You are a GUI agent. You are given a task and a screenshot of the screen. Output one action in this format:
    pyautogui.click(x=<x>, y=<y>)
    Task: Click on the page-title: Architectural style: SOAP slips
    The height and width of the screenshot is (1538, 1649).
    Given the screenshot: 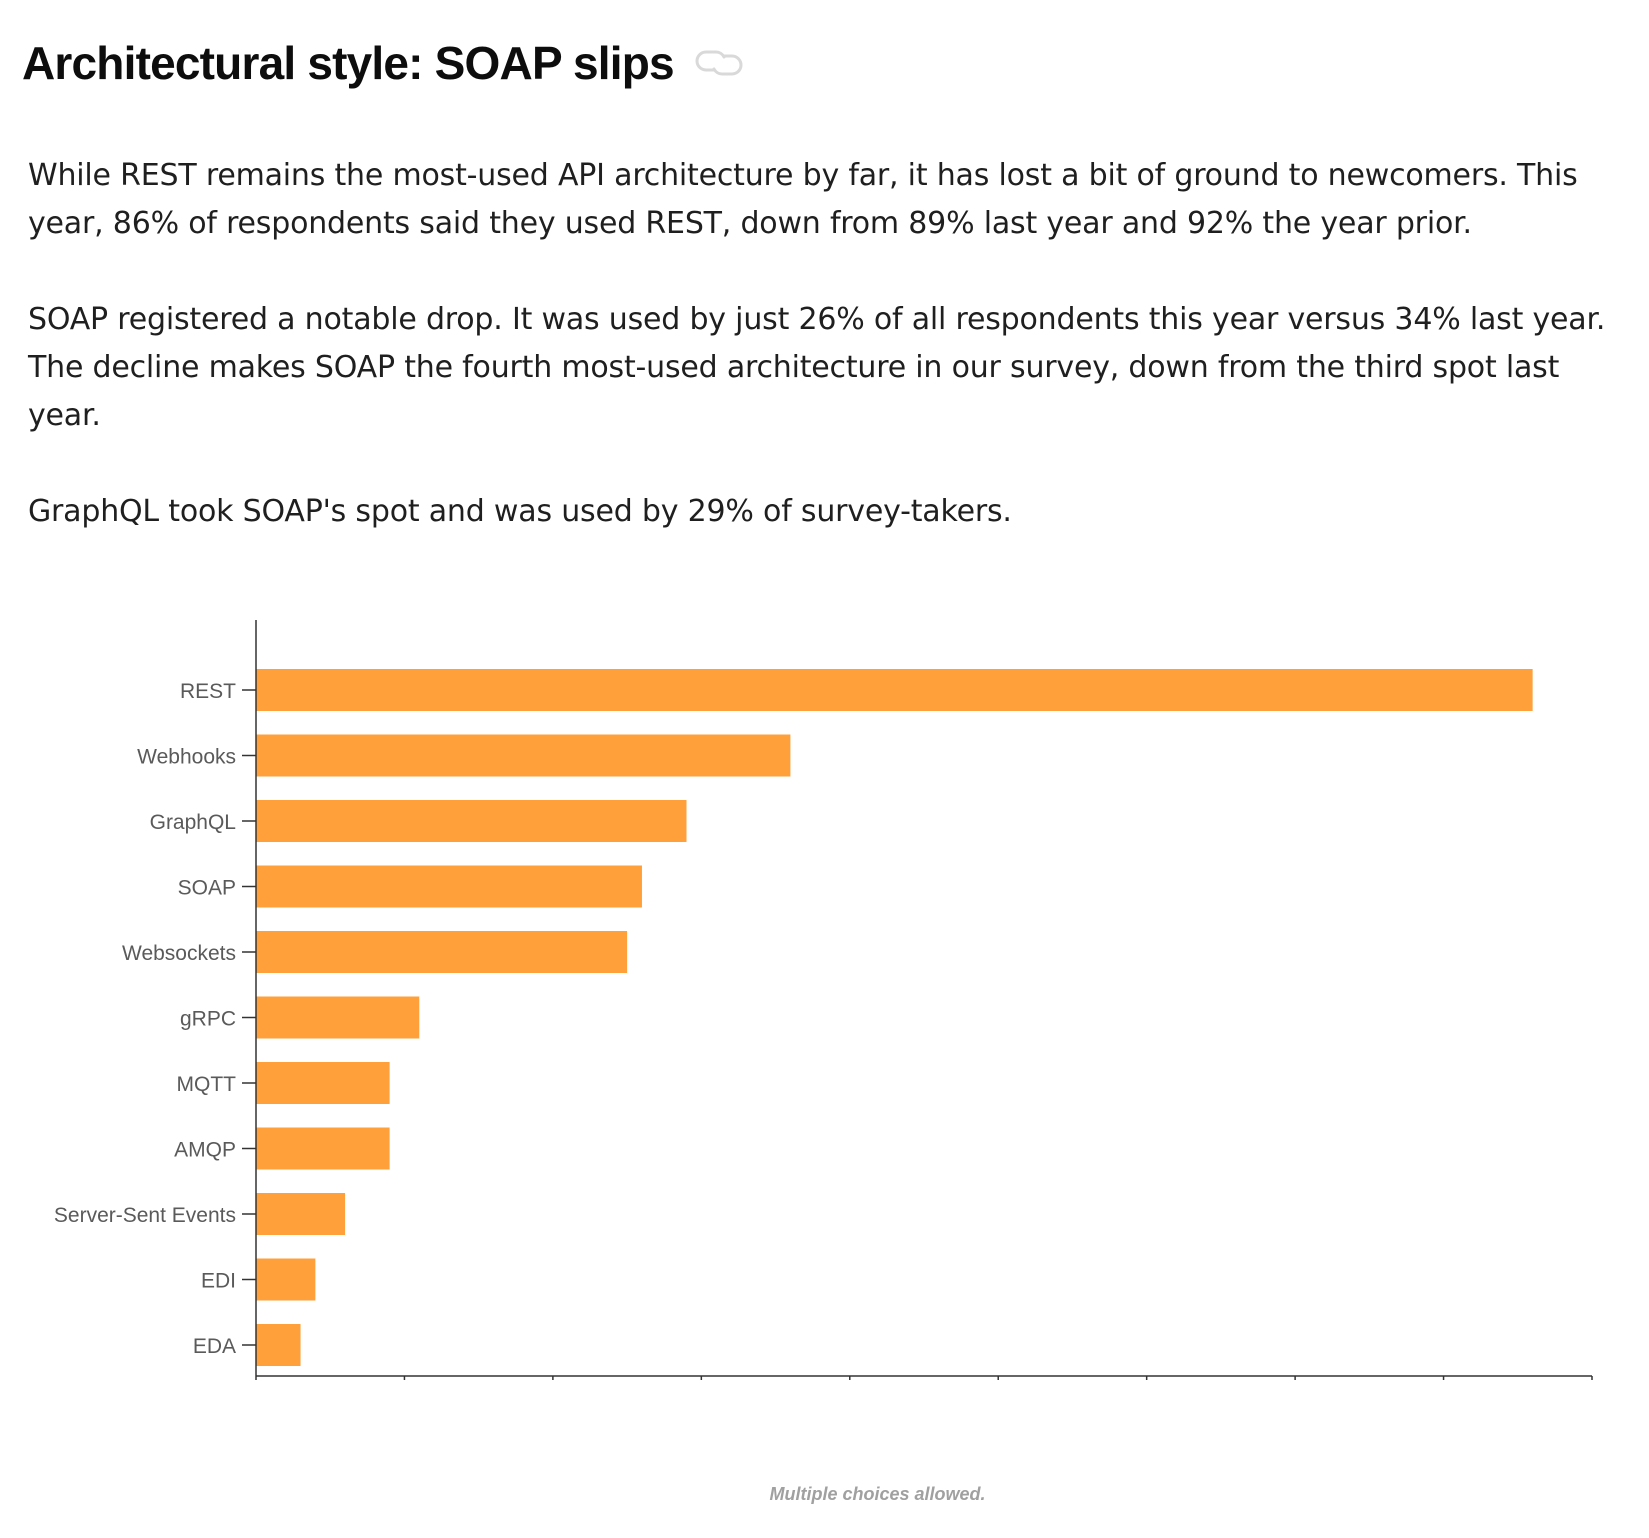 What is the action you would take?
    pyautogui.click(x=348, y=63)
    